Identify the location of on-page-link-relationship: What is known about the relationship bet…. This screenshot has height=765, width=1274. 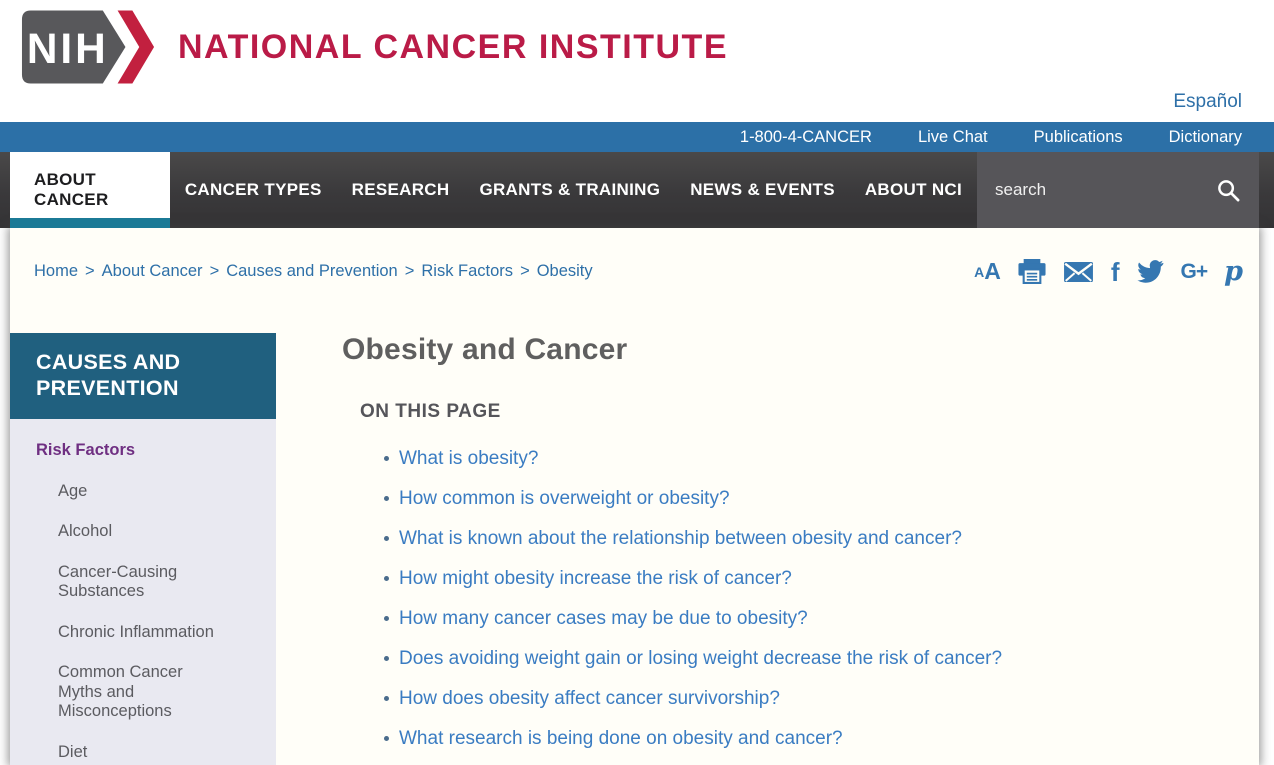
(680, 538).